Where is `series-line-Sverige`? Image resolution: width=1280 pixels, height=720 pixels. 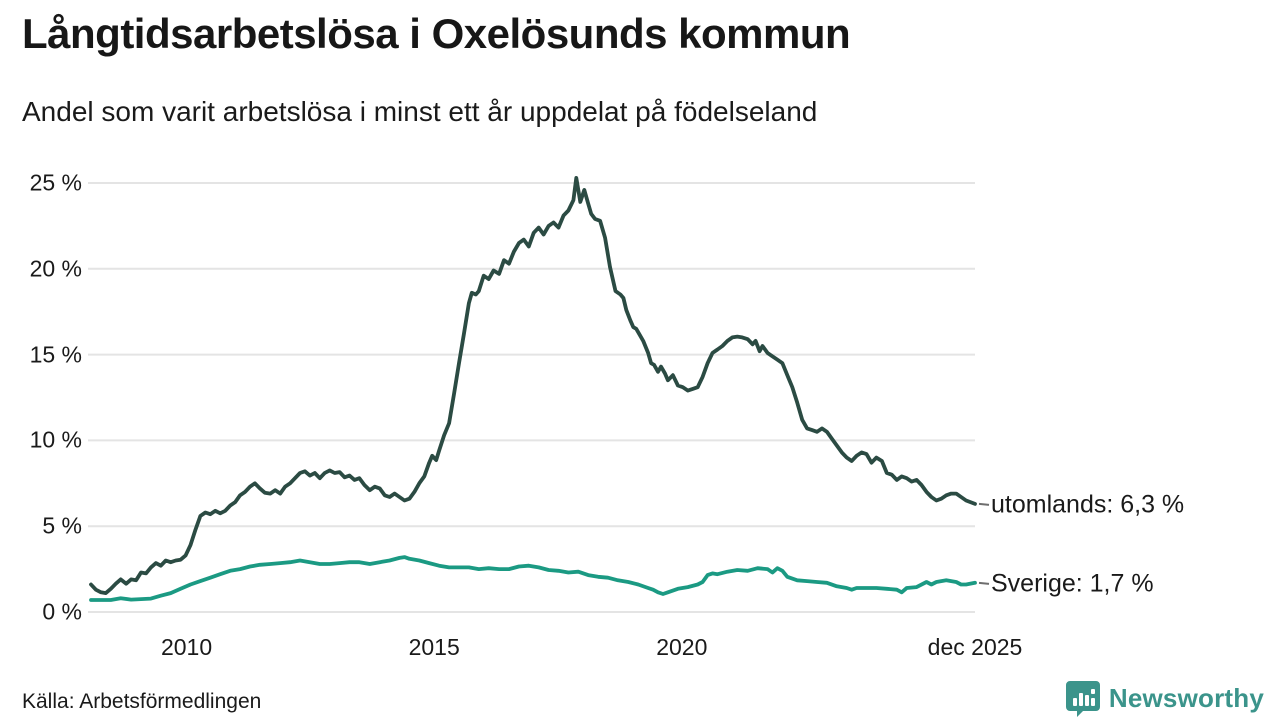
series-line-Sverige is located at coordinates (533, 578).